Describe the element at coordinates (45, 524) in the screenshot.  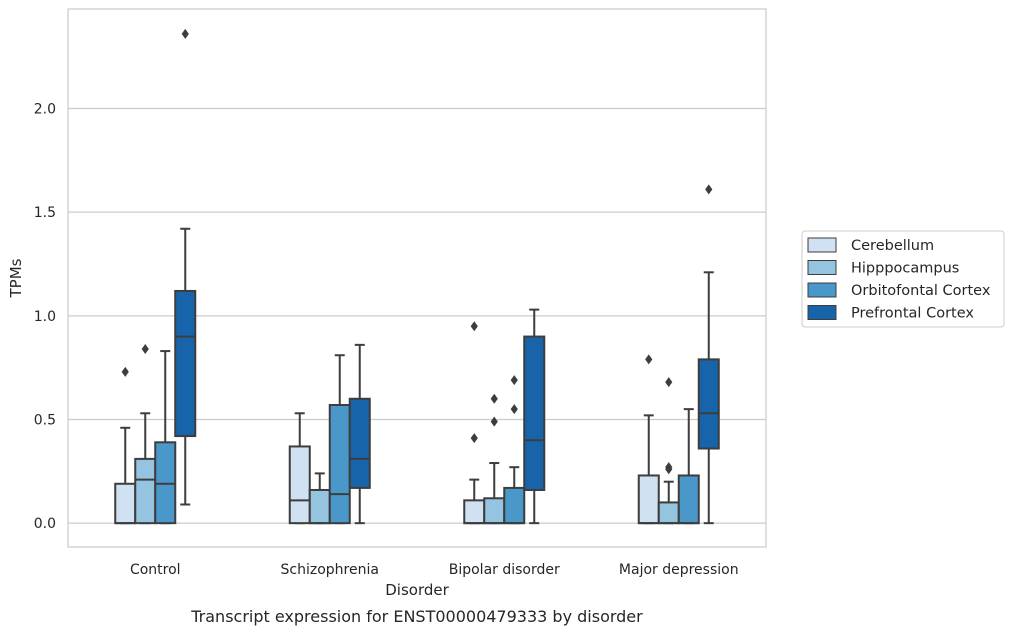
I see `y-tick-label: 0.0` at that location.